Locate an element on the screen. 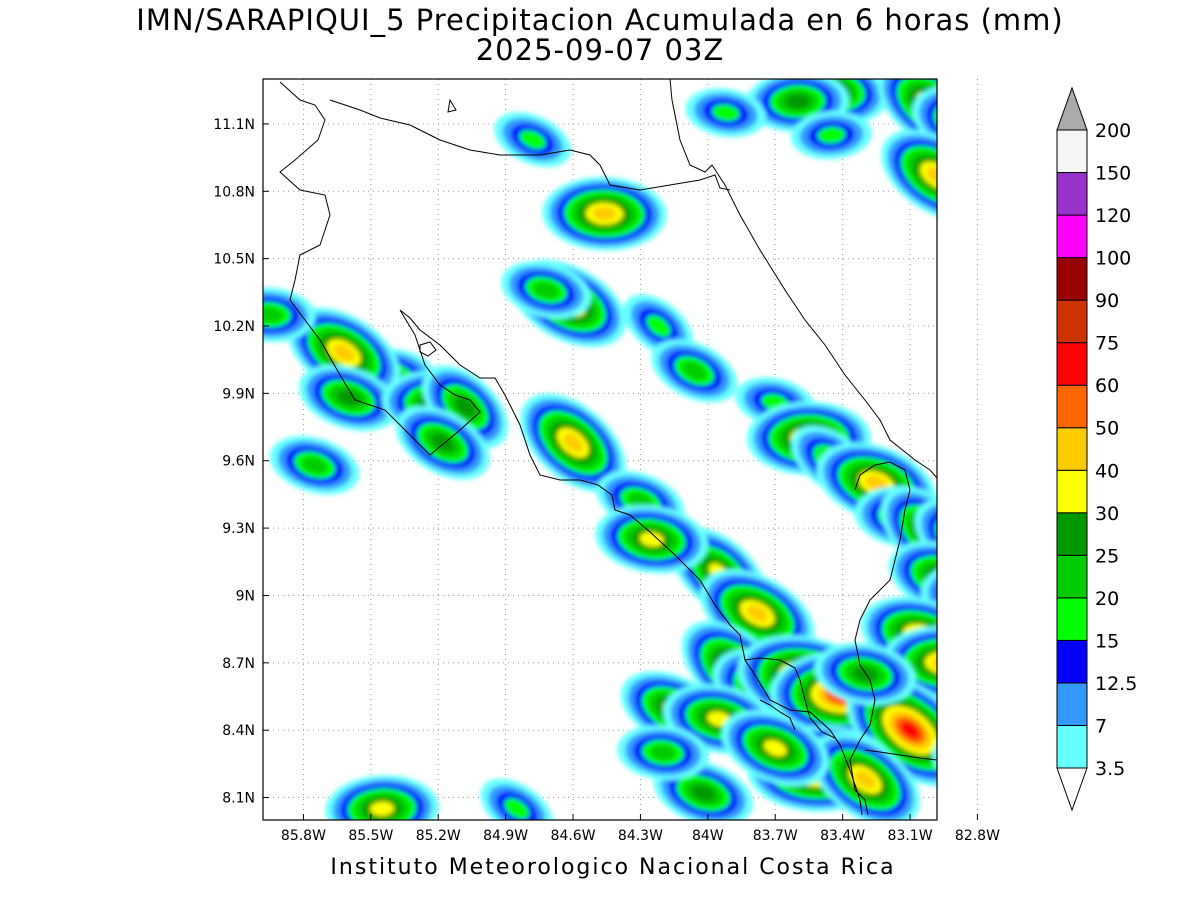 Image resolution: width=1200 pixels, height=900 pixels. caribbean-coast is located at coordinates (824, 321).